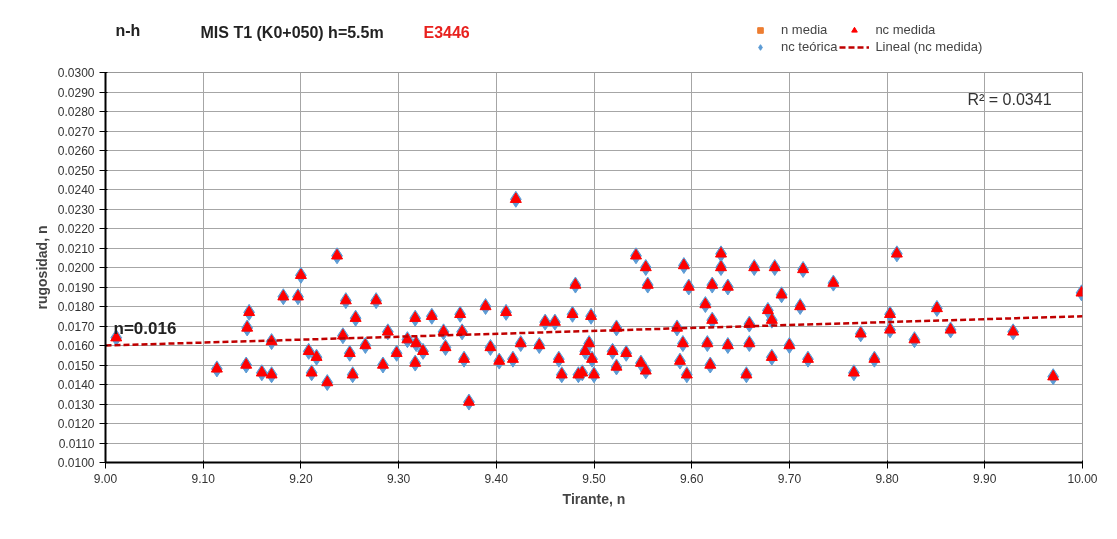  I want to click on y-tick-label: 0.0230, so click(76, 209).